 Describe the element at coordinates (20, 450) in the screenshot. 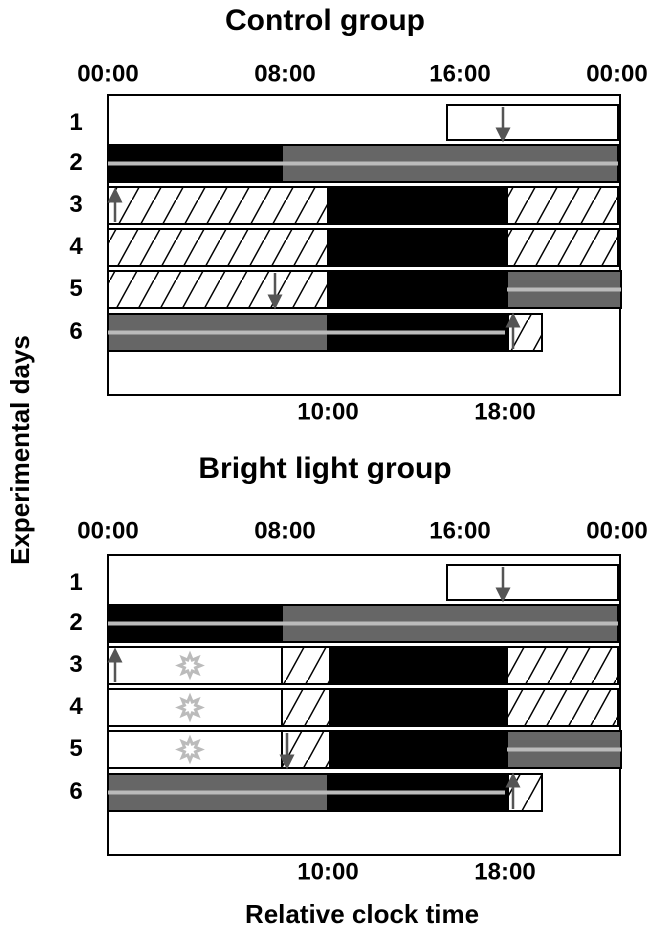

I see `y-axis-label: Experimental days` at that location.